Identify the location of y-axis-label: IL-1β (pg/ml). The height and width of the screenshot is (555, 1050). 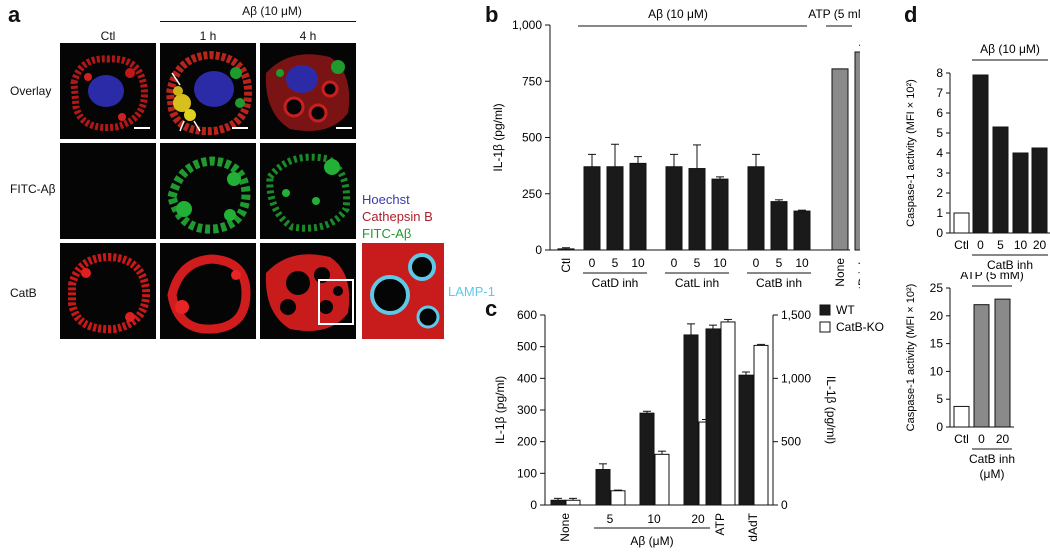
(498, 137).